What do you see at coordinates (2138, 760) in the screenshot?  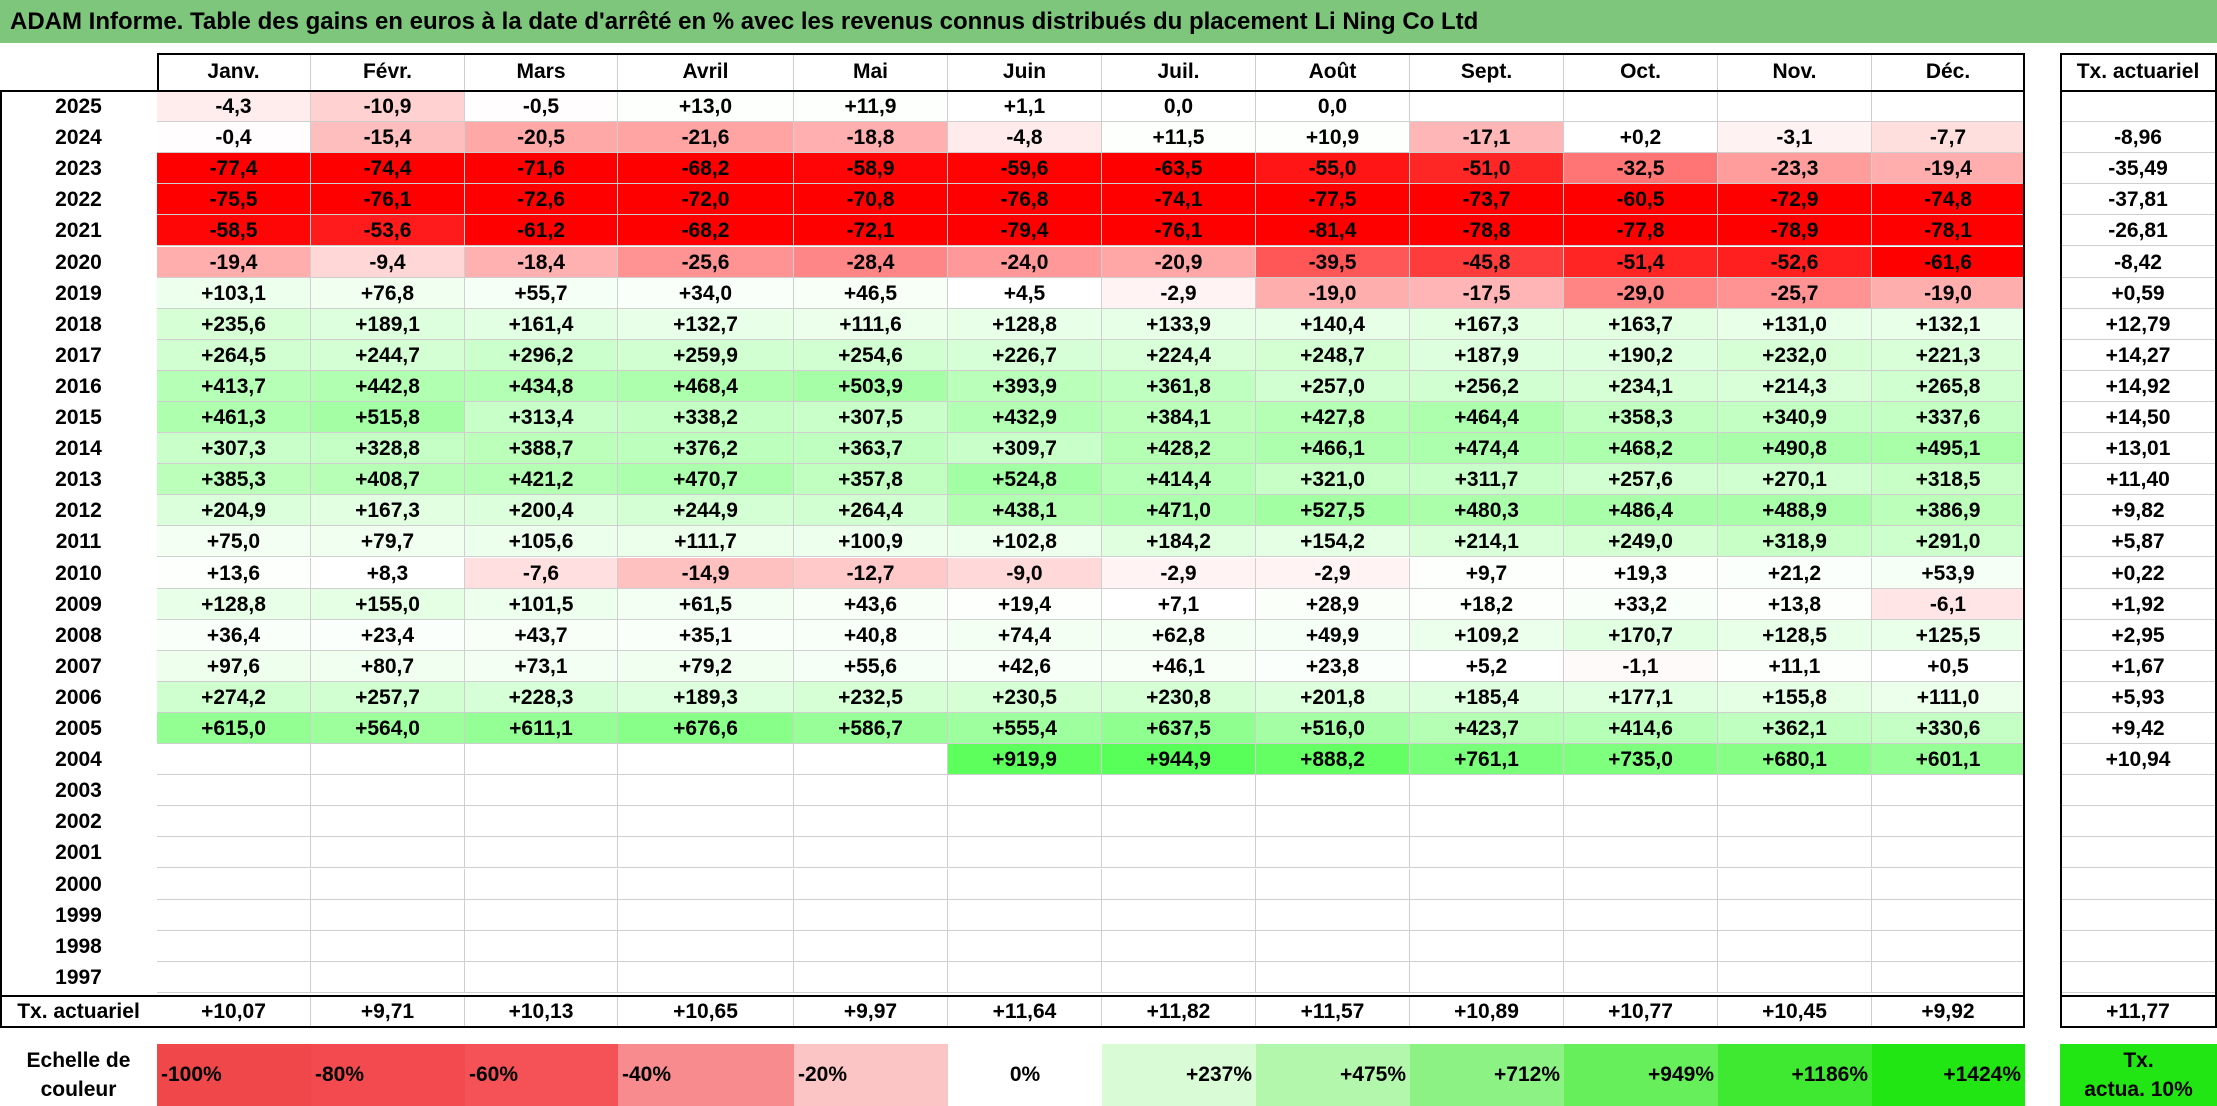 I see `rate-cell: +10,94` at bounding box center [2138, 760].